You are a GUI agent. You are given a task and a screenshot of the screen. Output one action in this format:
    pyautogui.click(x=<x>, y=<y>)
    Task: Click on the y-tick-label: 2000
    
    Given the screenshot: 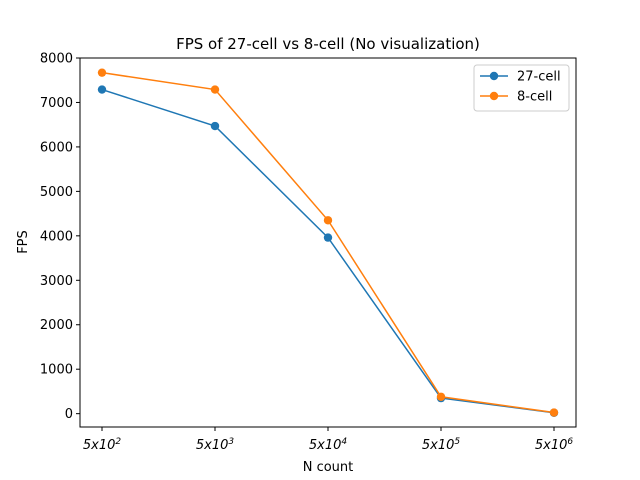 What is the action you would take?
    pyautogui.click(x=56, y=325)
    